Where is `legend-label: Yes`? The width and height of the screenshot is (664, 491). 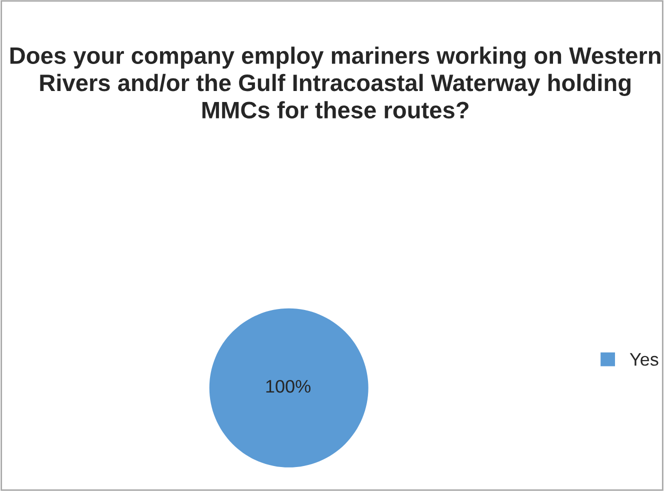 legend-label: Yes is located at coordinates (644, 359).